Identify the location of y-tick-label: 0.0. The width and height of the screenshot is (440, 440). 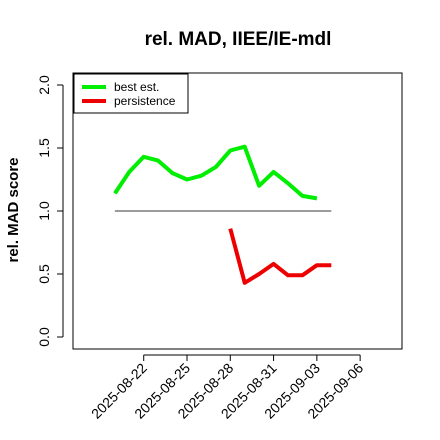
(44, 337).